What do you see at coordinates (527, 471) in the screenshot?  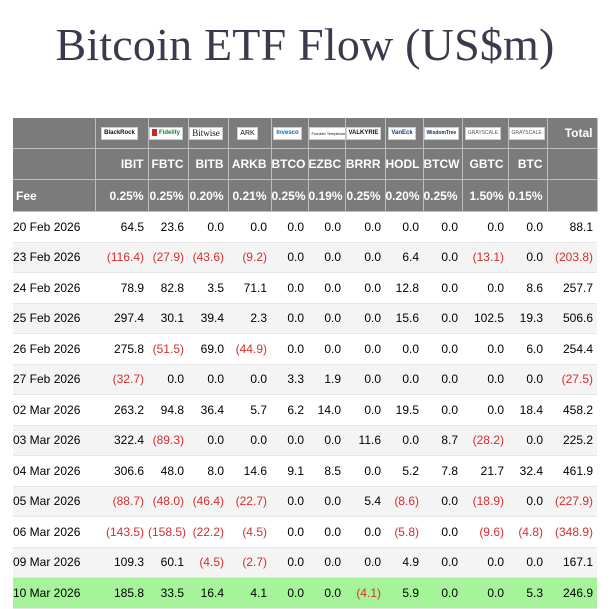 I see `flow-cell: 32.4` at bounding box center [527, 471].